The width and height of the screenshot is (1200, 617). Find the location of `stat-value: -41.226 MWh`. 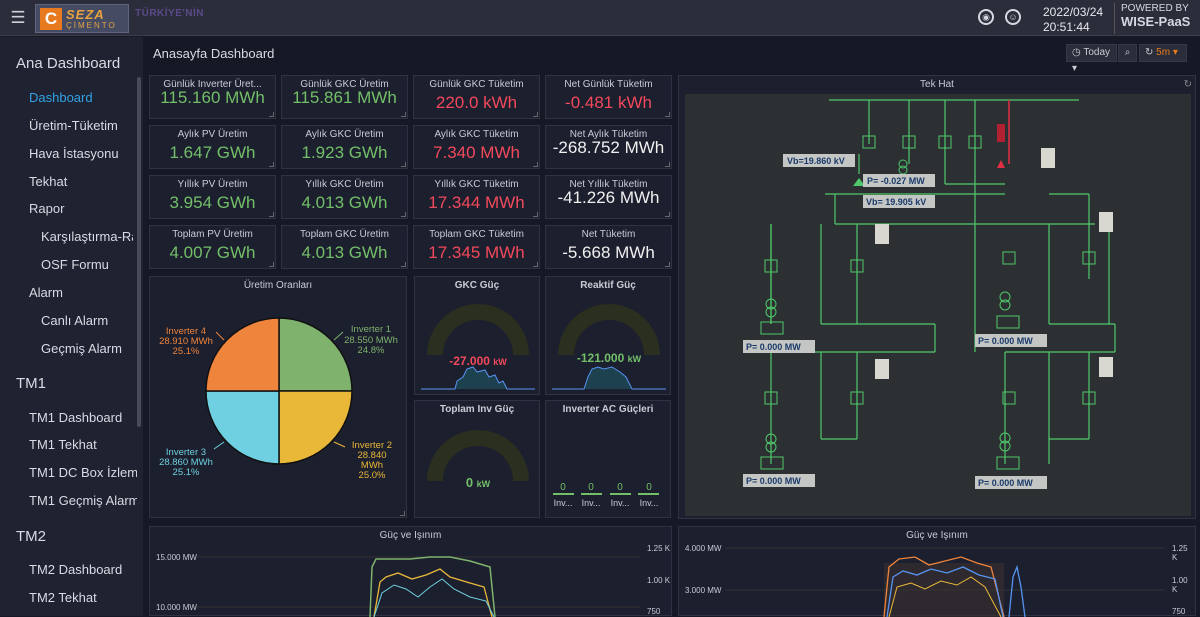

stat-value: -41.226 MWh is located at coordinates (608, 198).